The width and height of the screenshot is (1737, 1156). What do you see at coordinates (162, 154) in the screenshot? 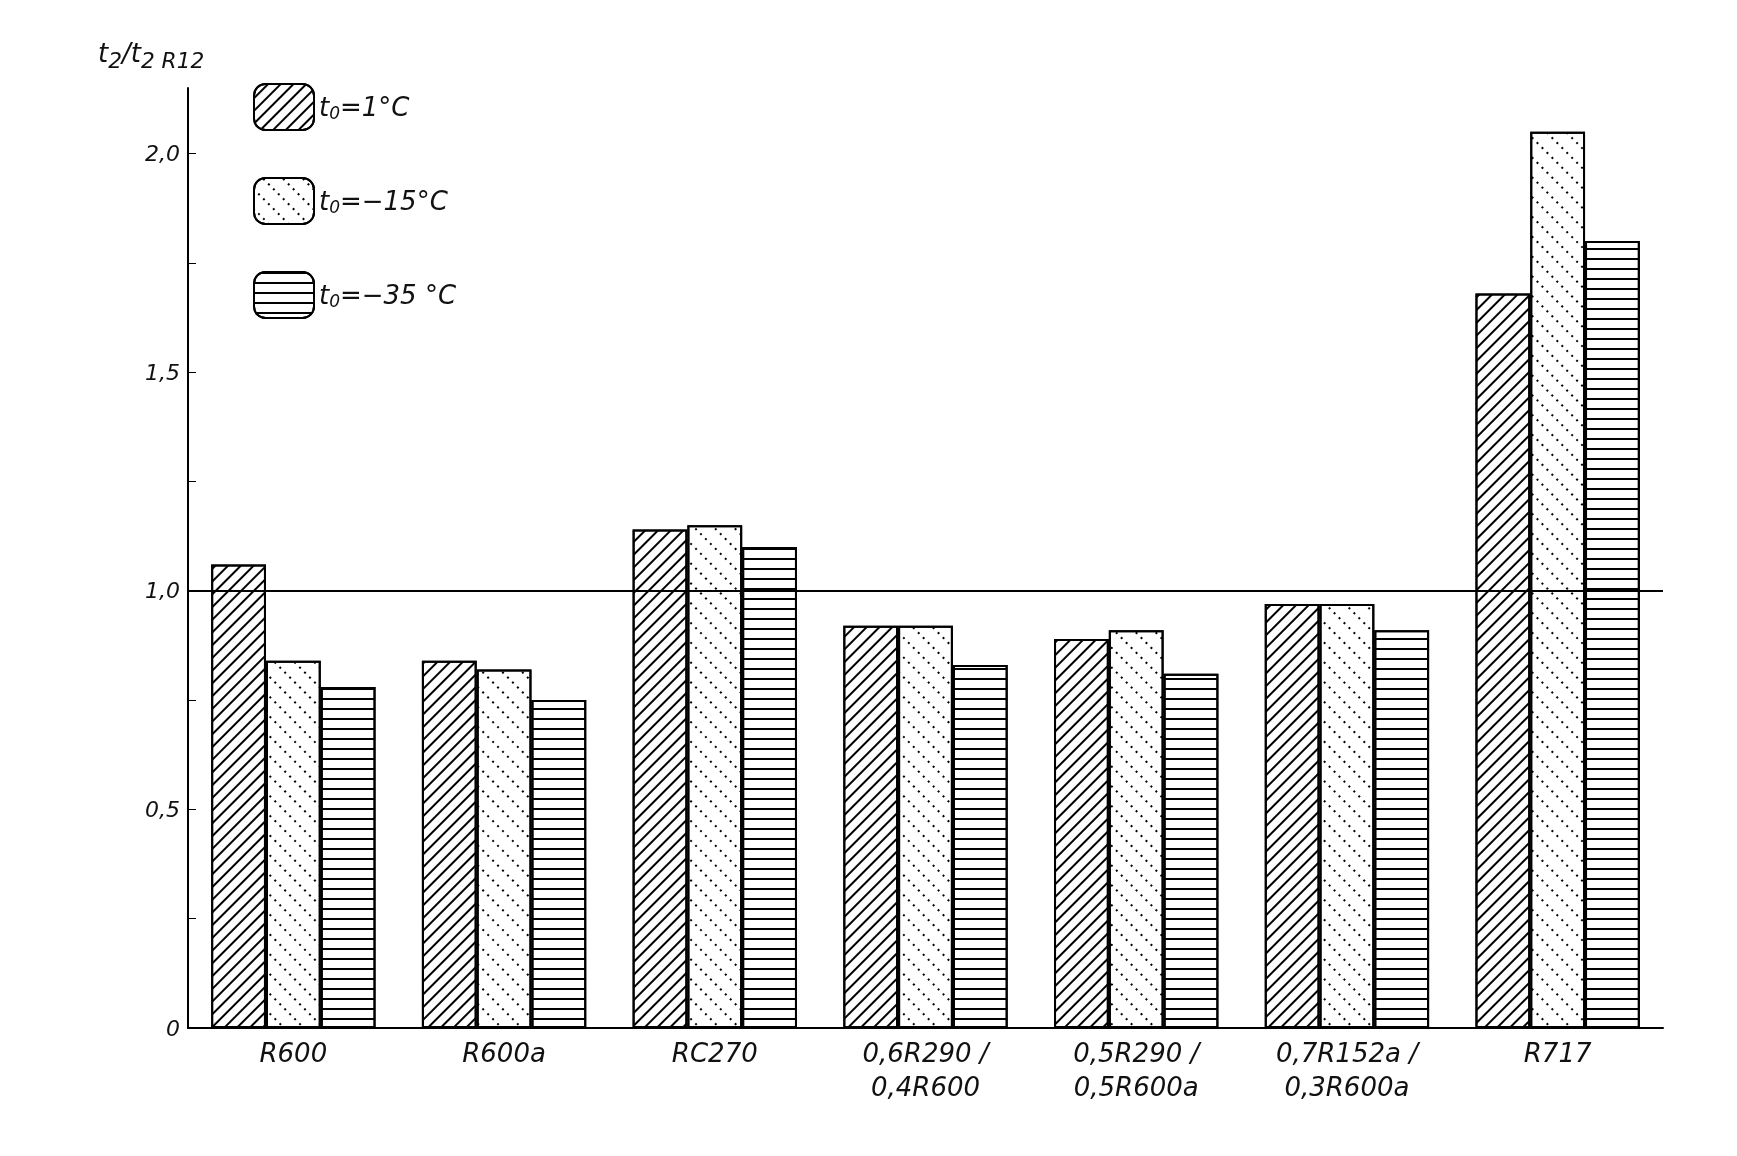
I see `y-tick-label: 2,0` at bounding box center [162, 154].